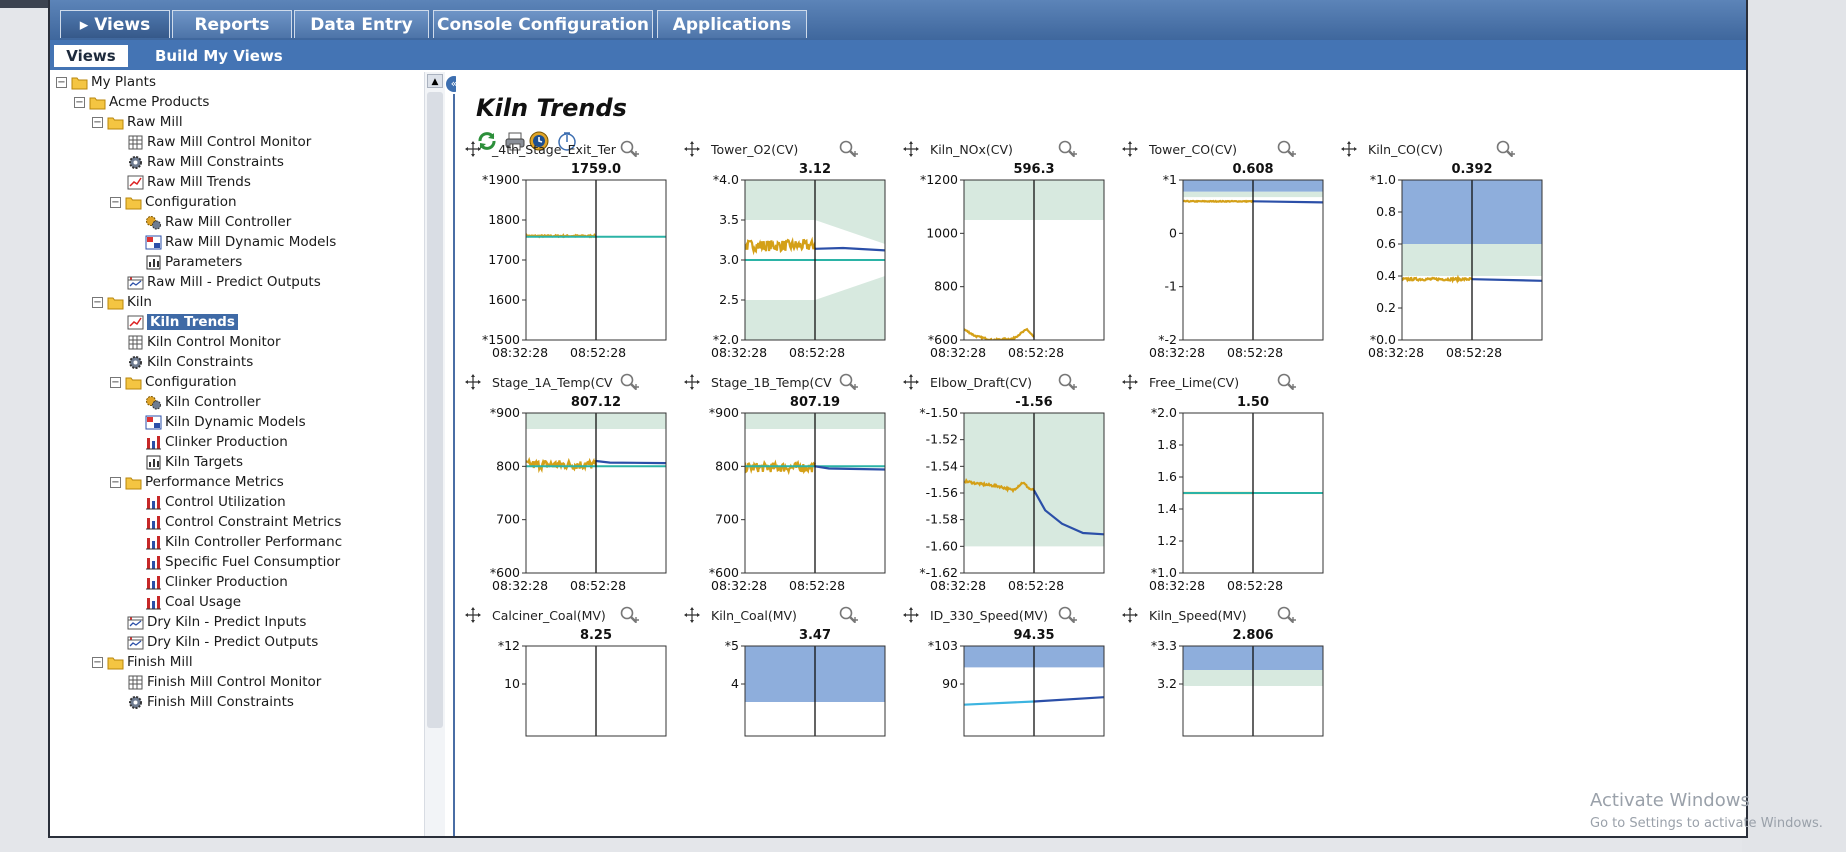  What do you see at coordinates (435, 410) in the screenshot?
I see `tree-scroll-thumb` at bounding box center [435, 410].